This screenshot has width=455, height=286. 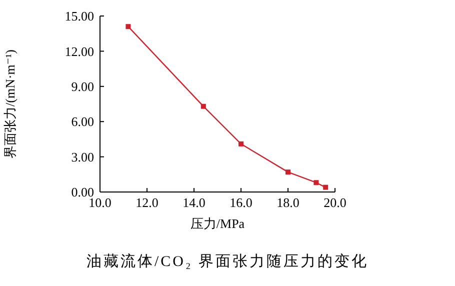 I want to click on y-tick-label: 12.00, so click(x=79, y=51).